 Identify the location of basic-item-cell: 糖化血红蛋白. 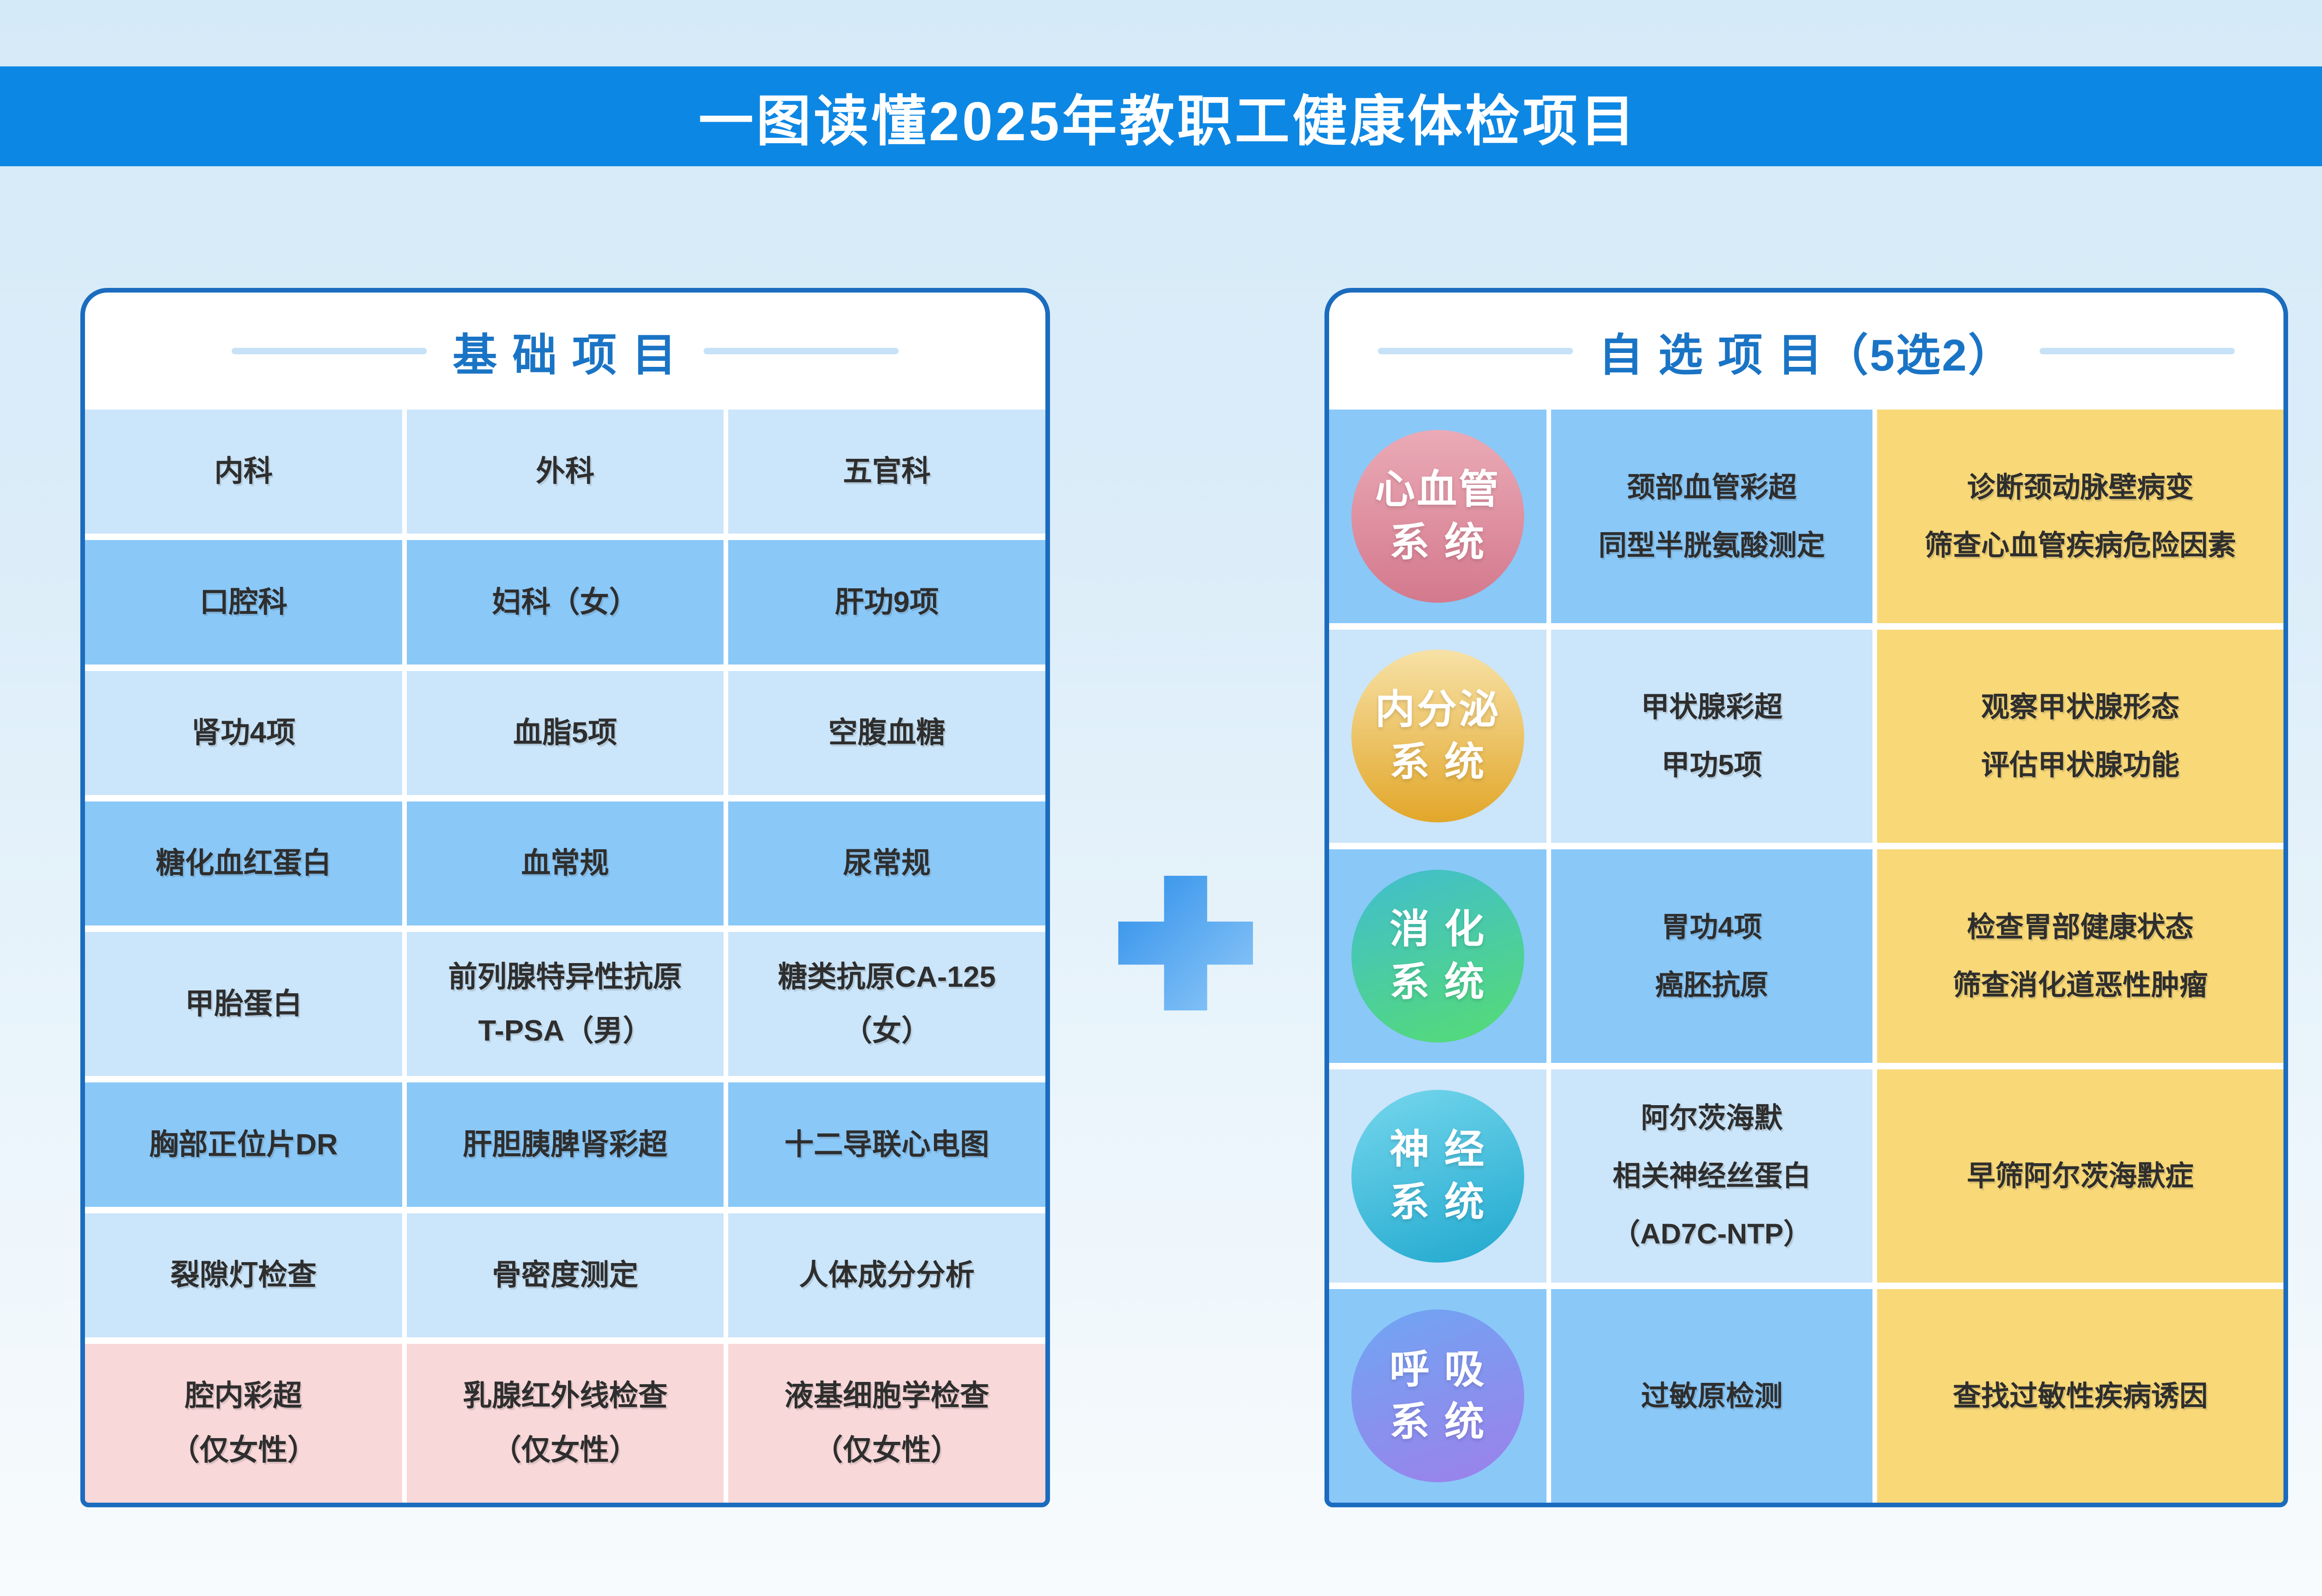
(243, 863).